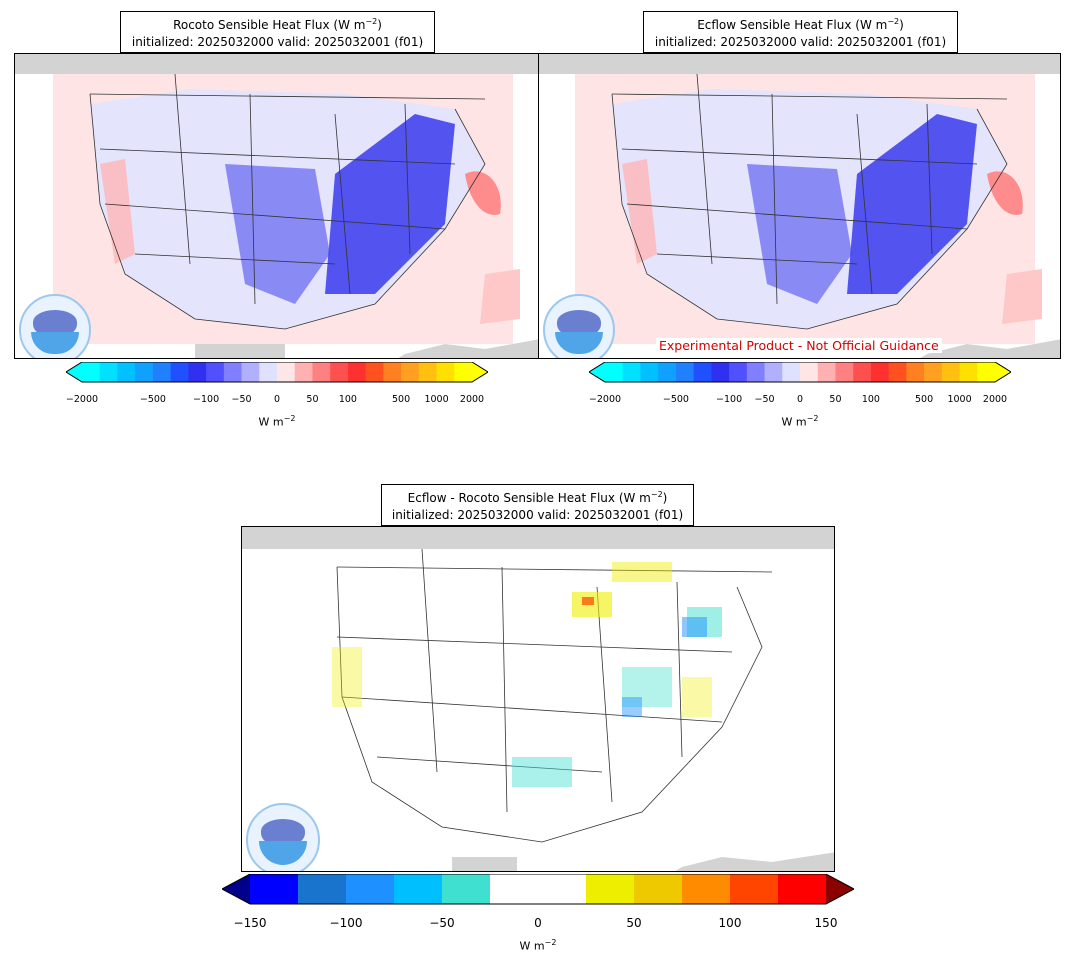  What do you see at coordinates (250, 923) in the screenshot?
I see `colorbar-tick-label: −150` at bounding box center [250, 923].